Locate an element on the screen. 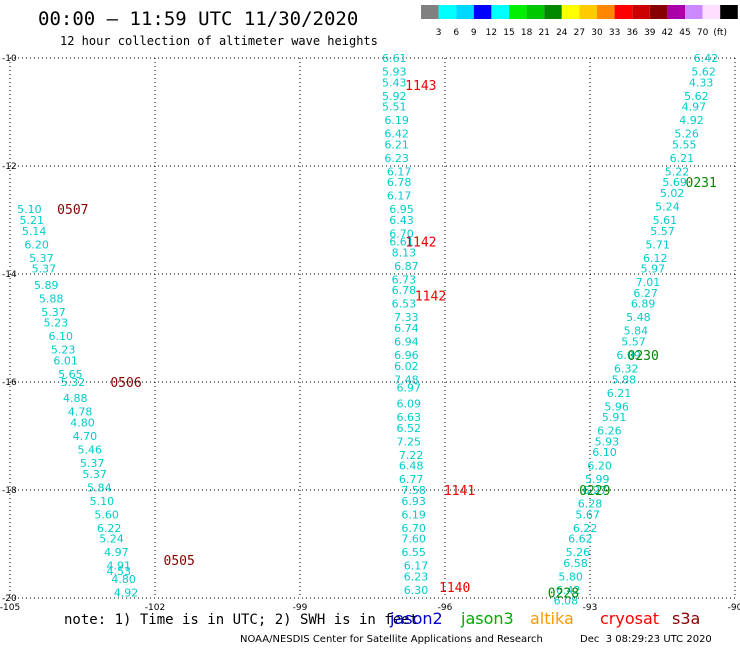  legend-altika: altika is located at coordinates (552, 618).